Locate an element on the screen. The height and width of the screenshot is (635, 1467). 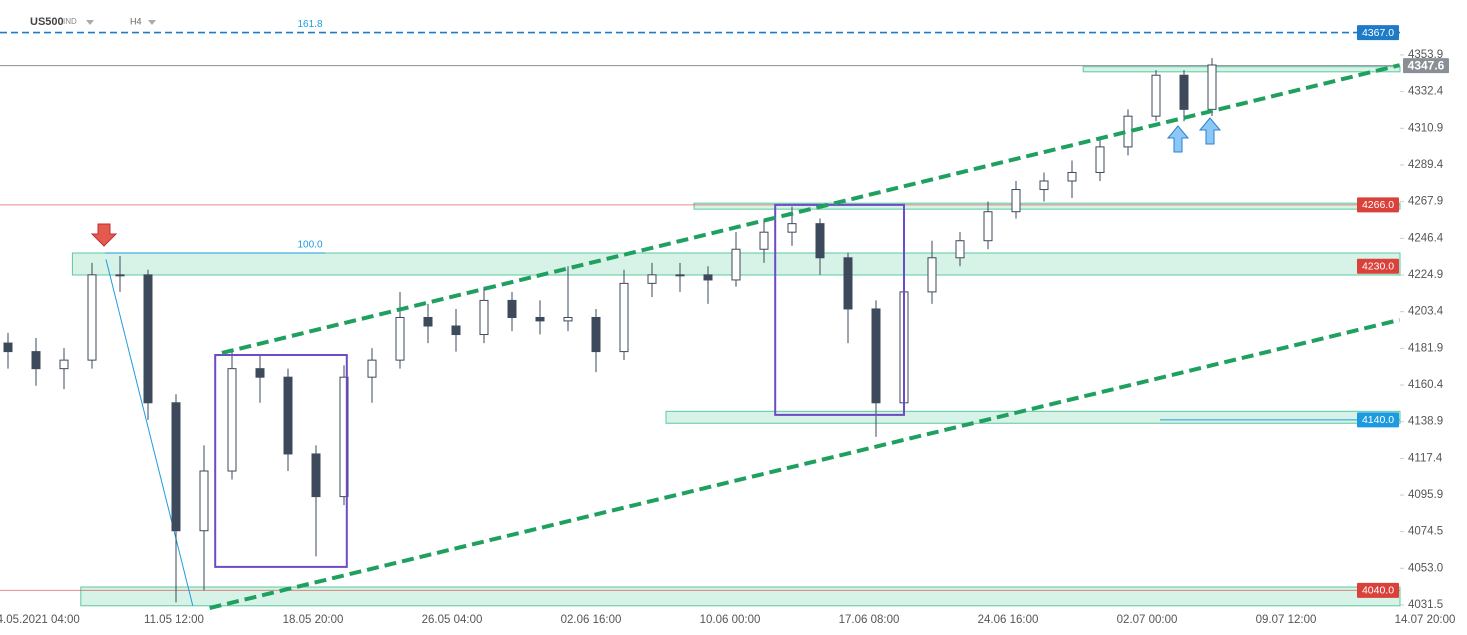
y-tick-label: 4353.9 is located at coordinates (1425, 55).